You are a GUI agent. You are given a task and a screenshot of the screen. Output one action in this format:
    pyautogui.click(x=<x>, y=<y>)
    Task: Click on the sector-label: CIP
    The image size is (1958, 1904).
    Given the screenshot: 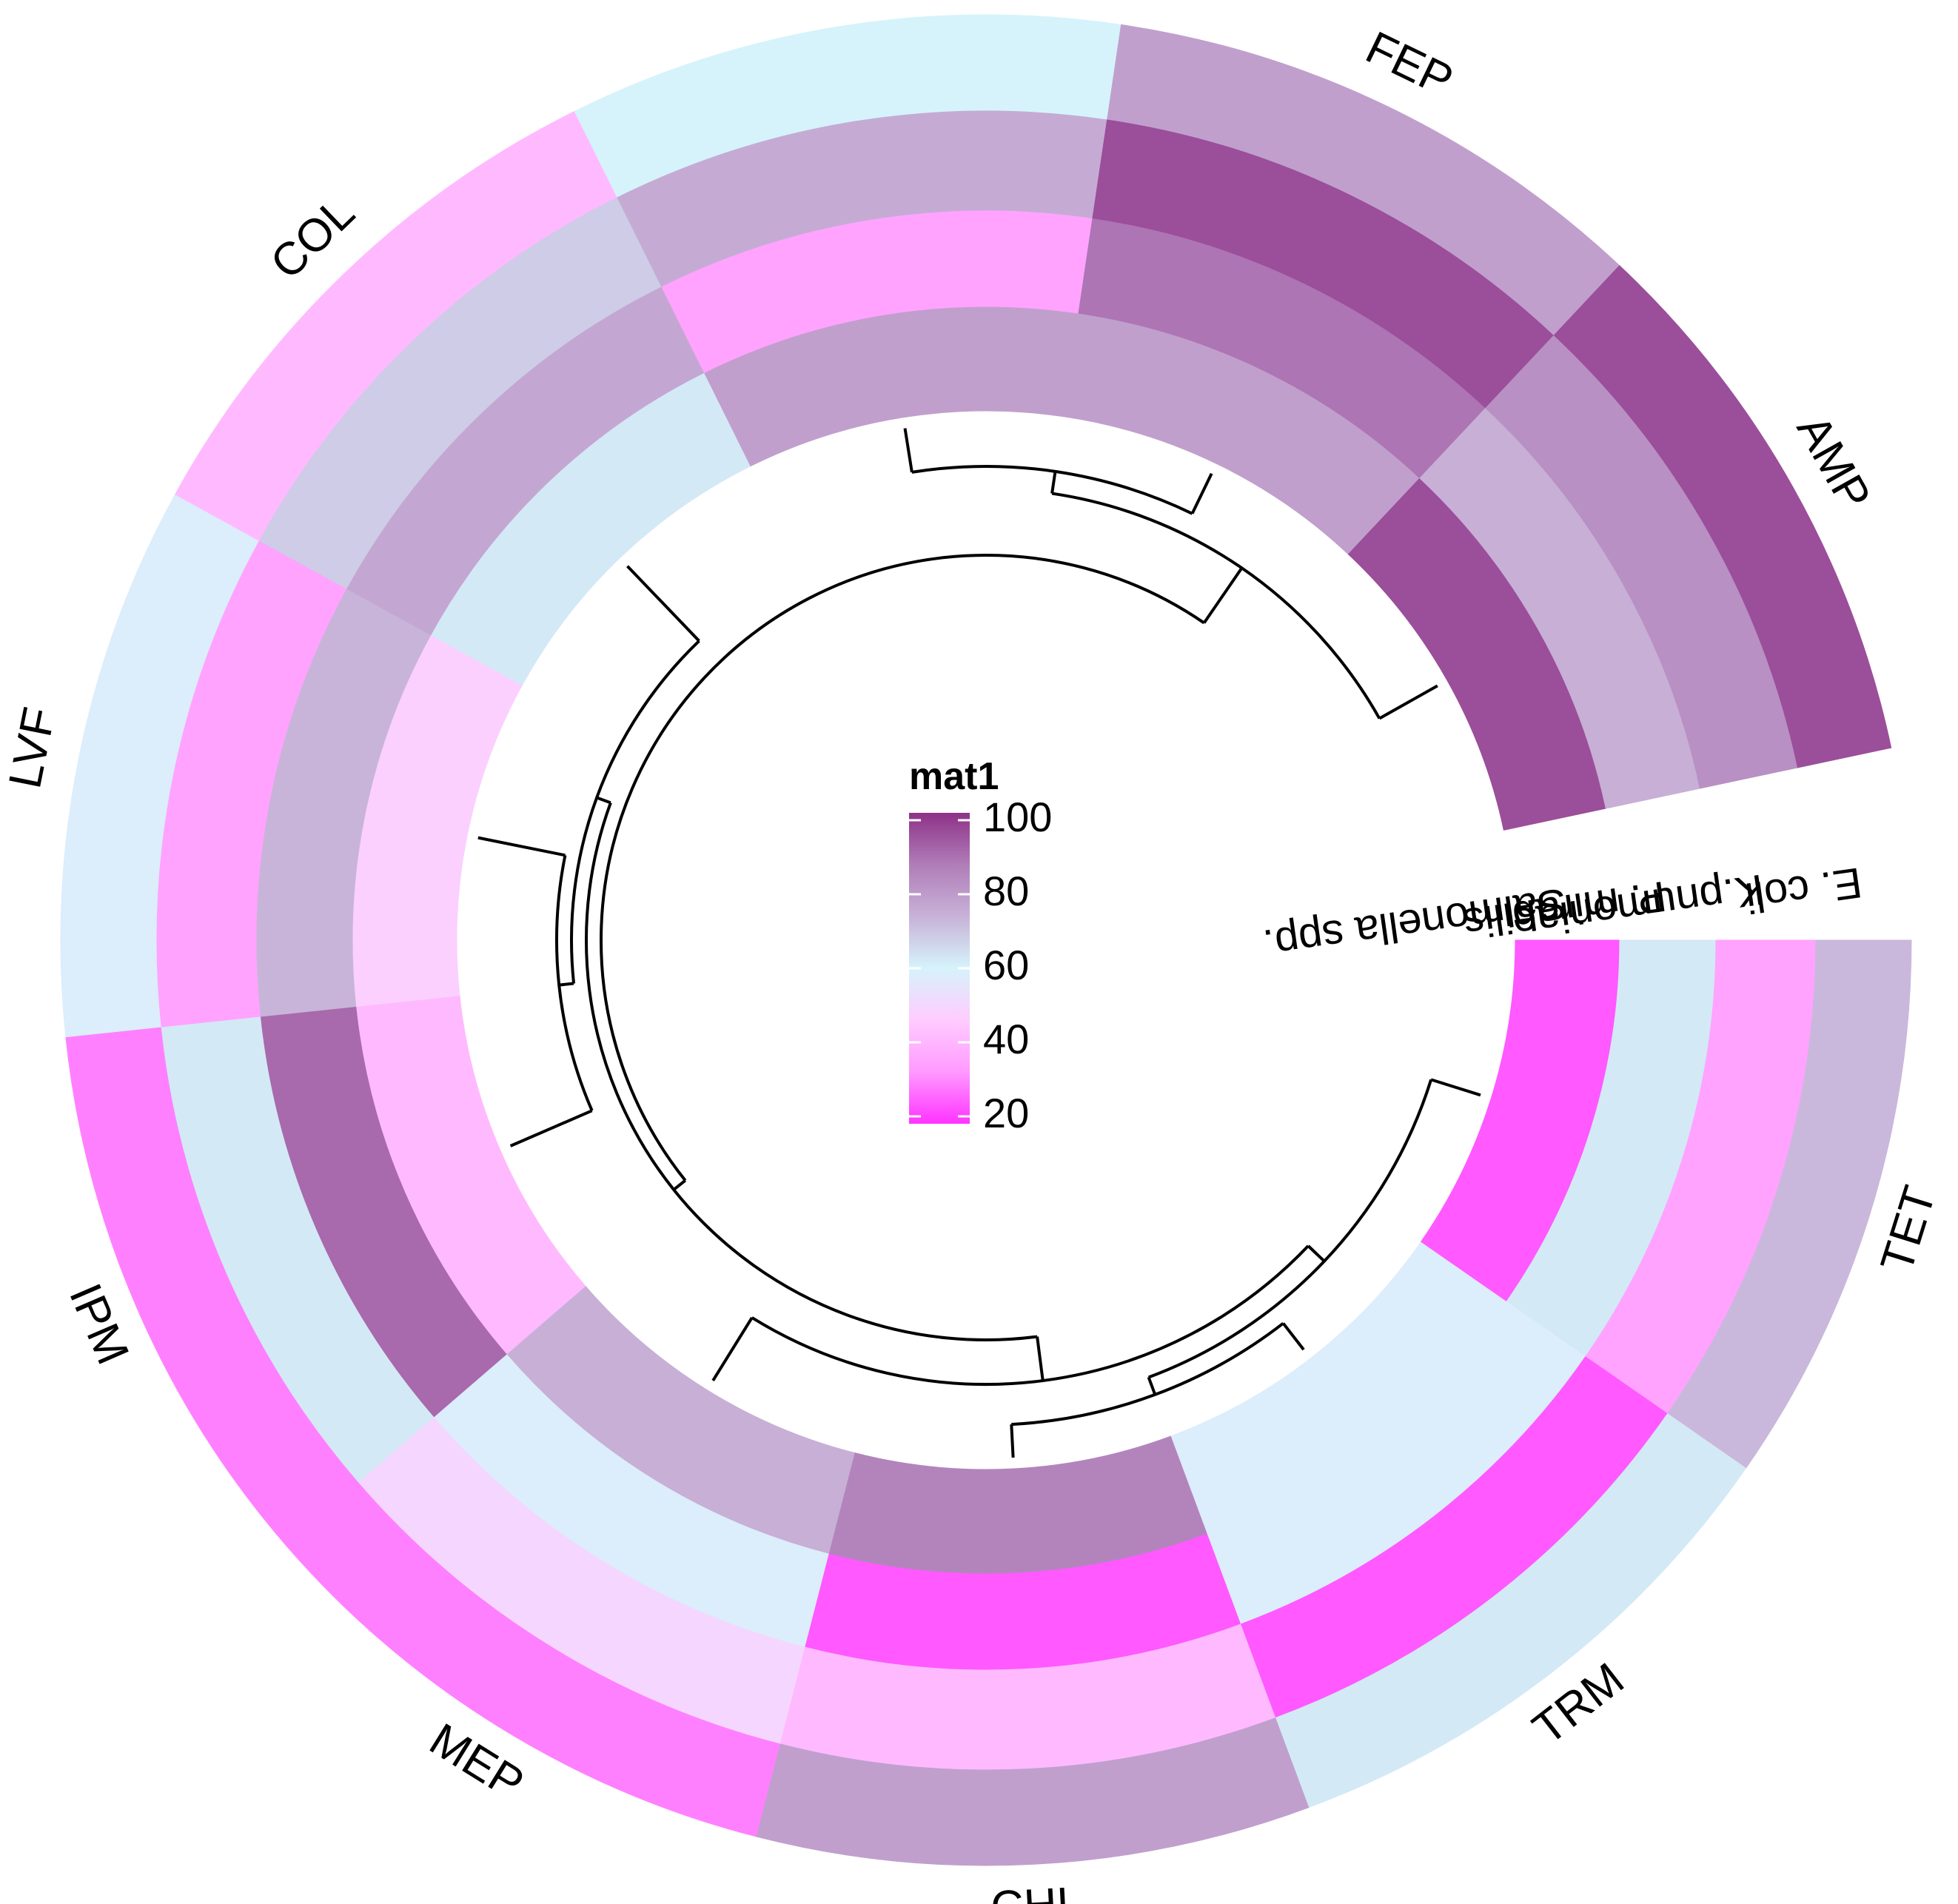 What is the action you would take?
    pyautogui.click(x=834, y=5)
    